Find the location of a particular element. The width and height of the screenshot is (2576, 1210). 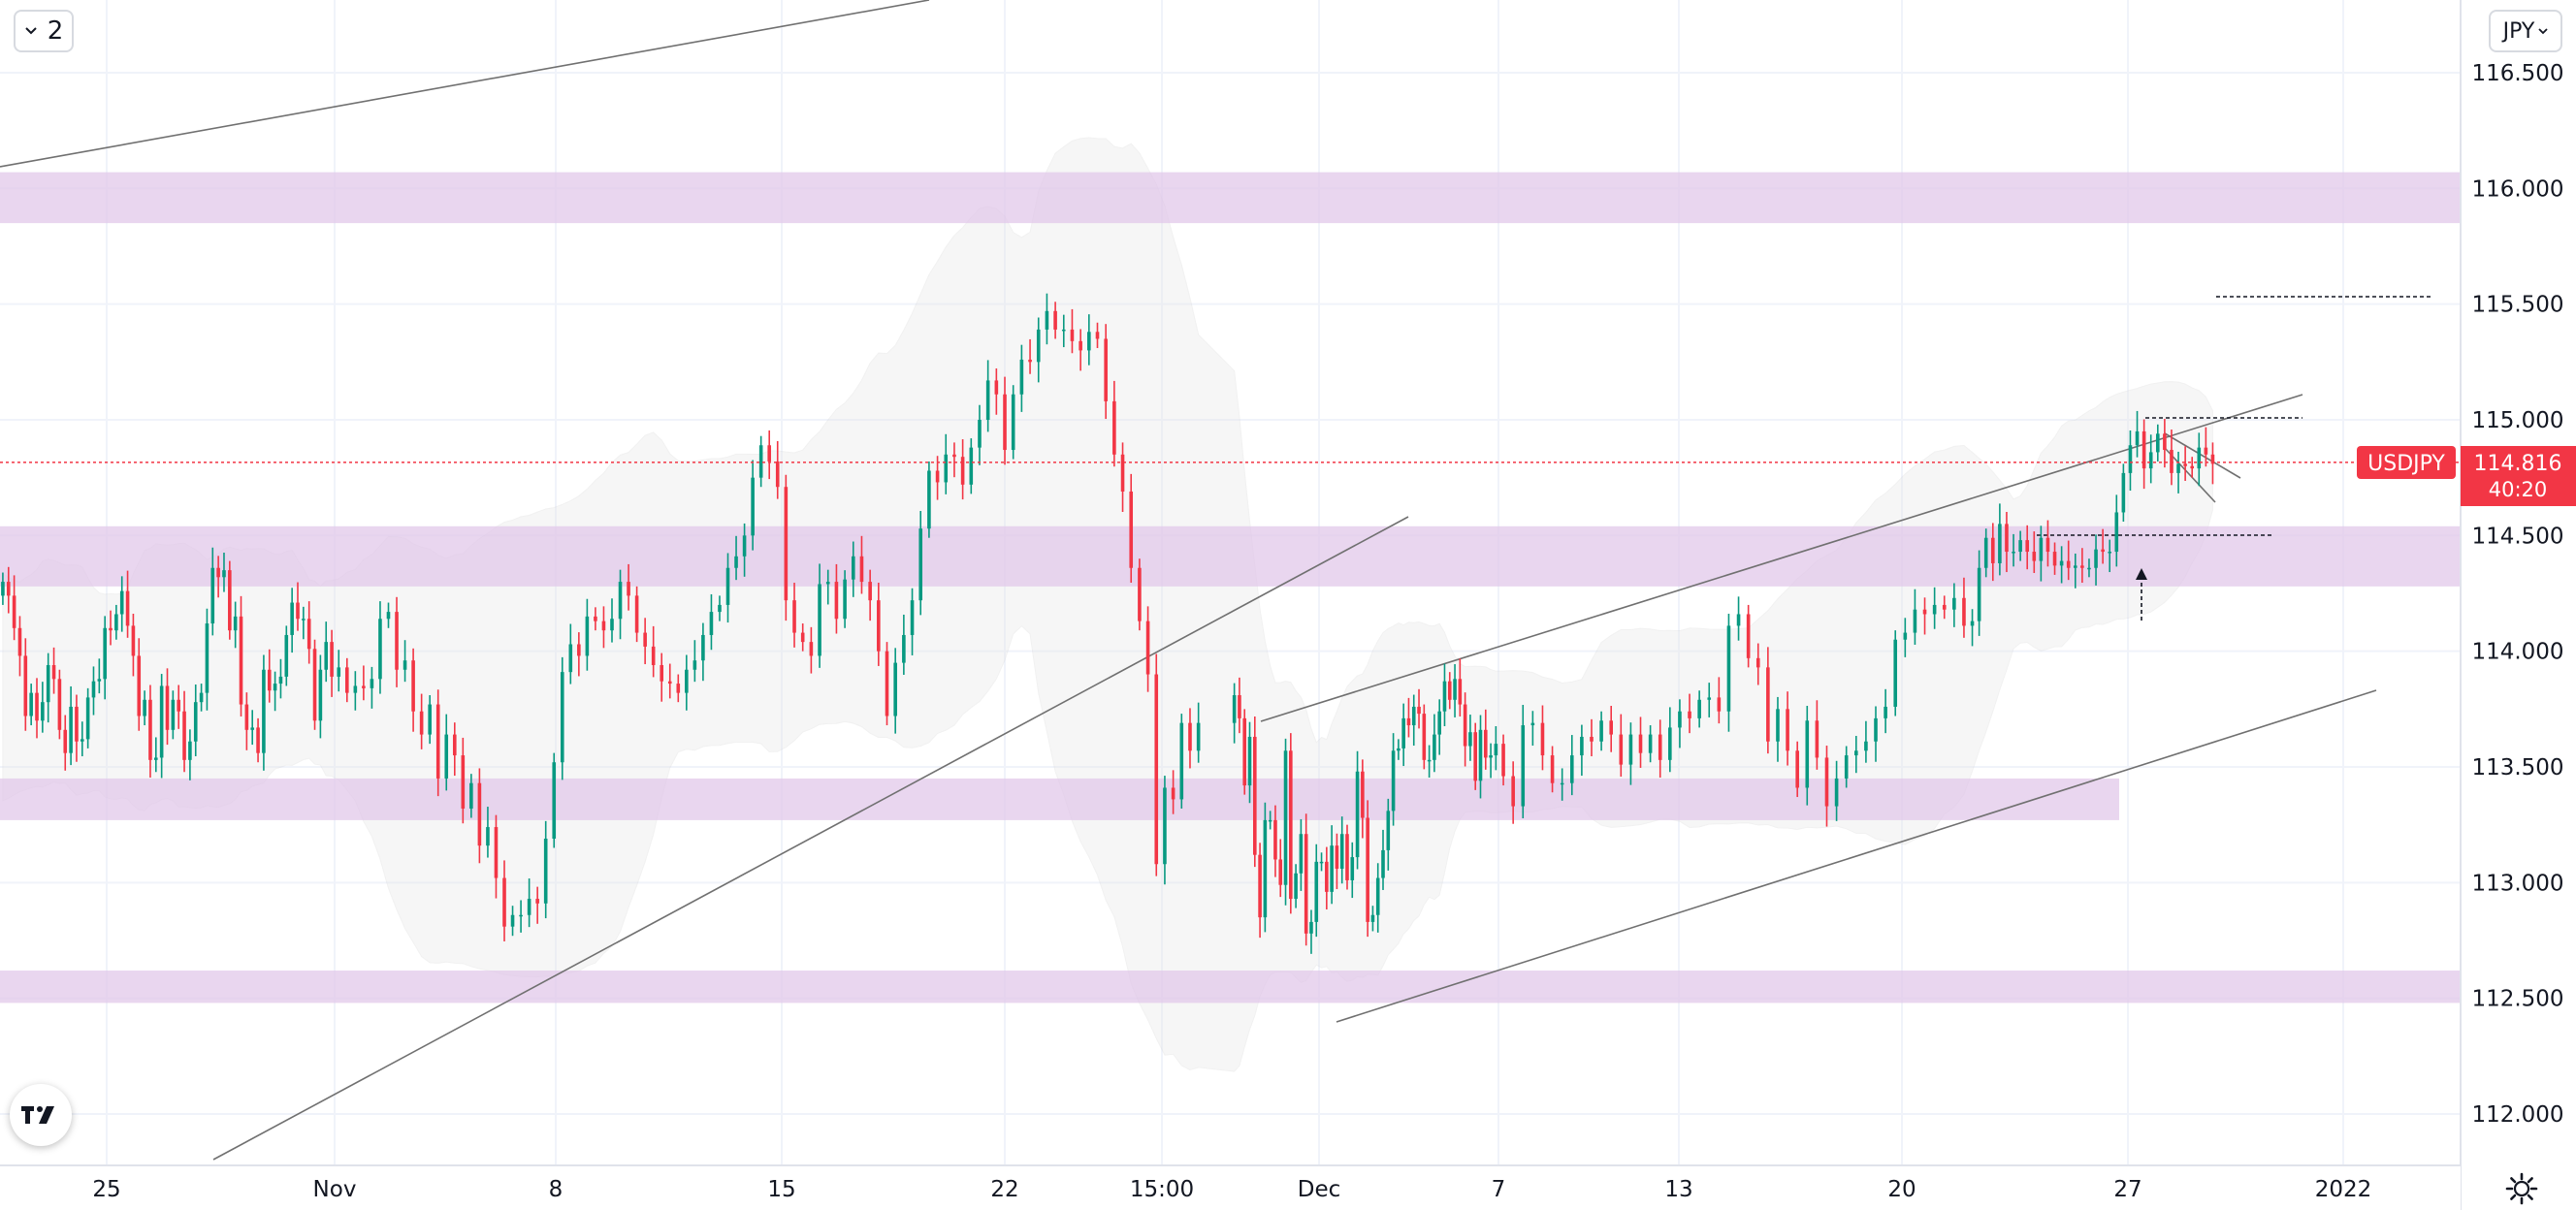

symbol-label-text: USDJPY is located at coordinates (2406, 464).